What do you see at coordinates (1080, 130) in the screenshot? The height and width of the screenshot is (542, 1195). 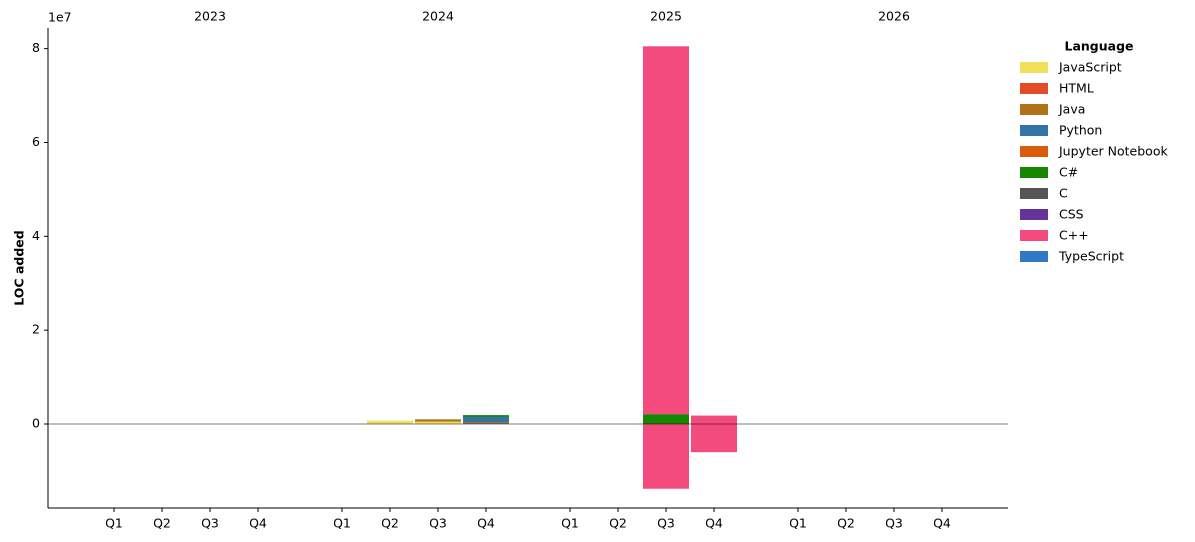 I see `legend-label: Python` at bounding box center [1080, 130].